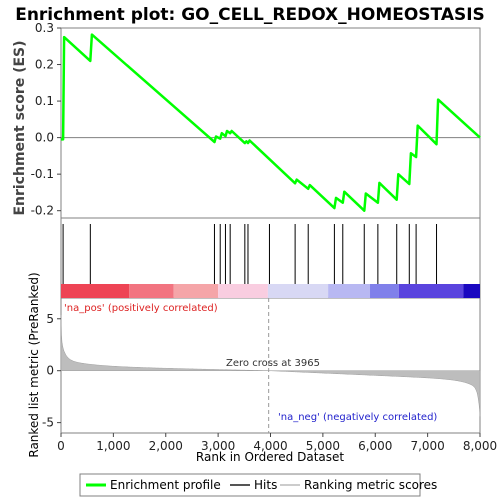  Describe the element at coordinates (265, 485) in the screenshot. I see `legend-label-hits: Hits` at that location.